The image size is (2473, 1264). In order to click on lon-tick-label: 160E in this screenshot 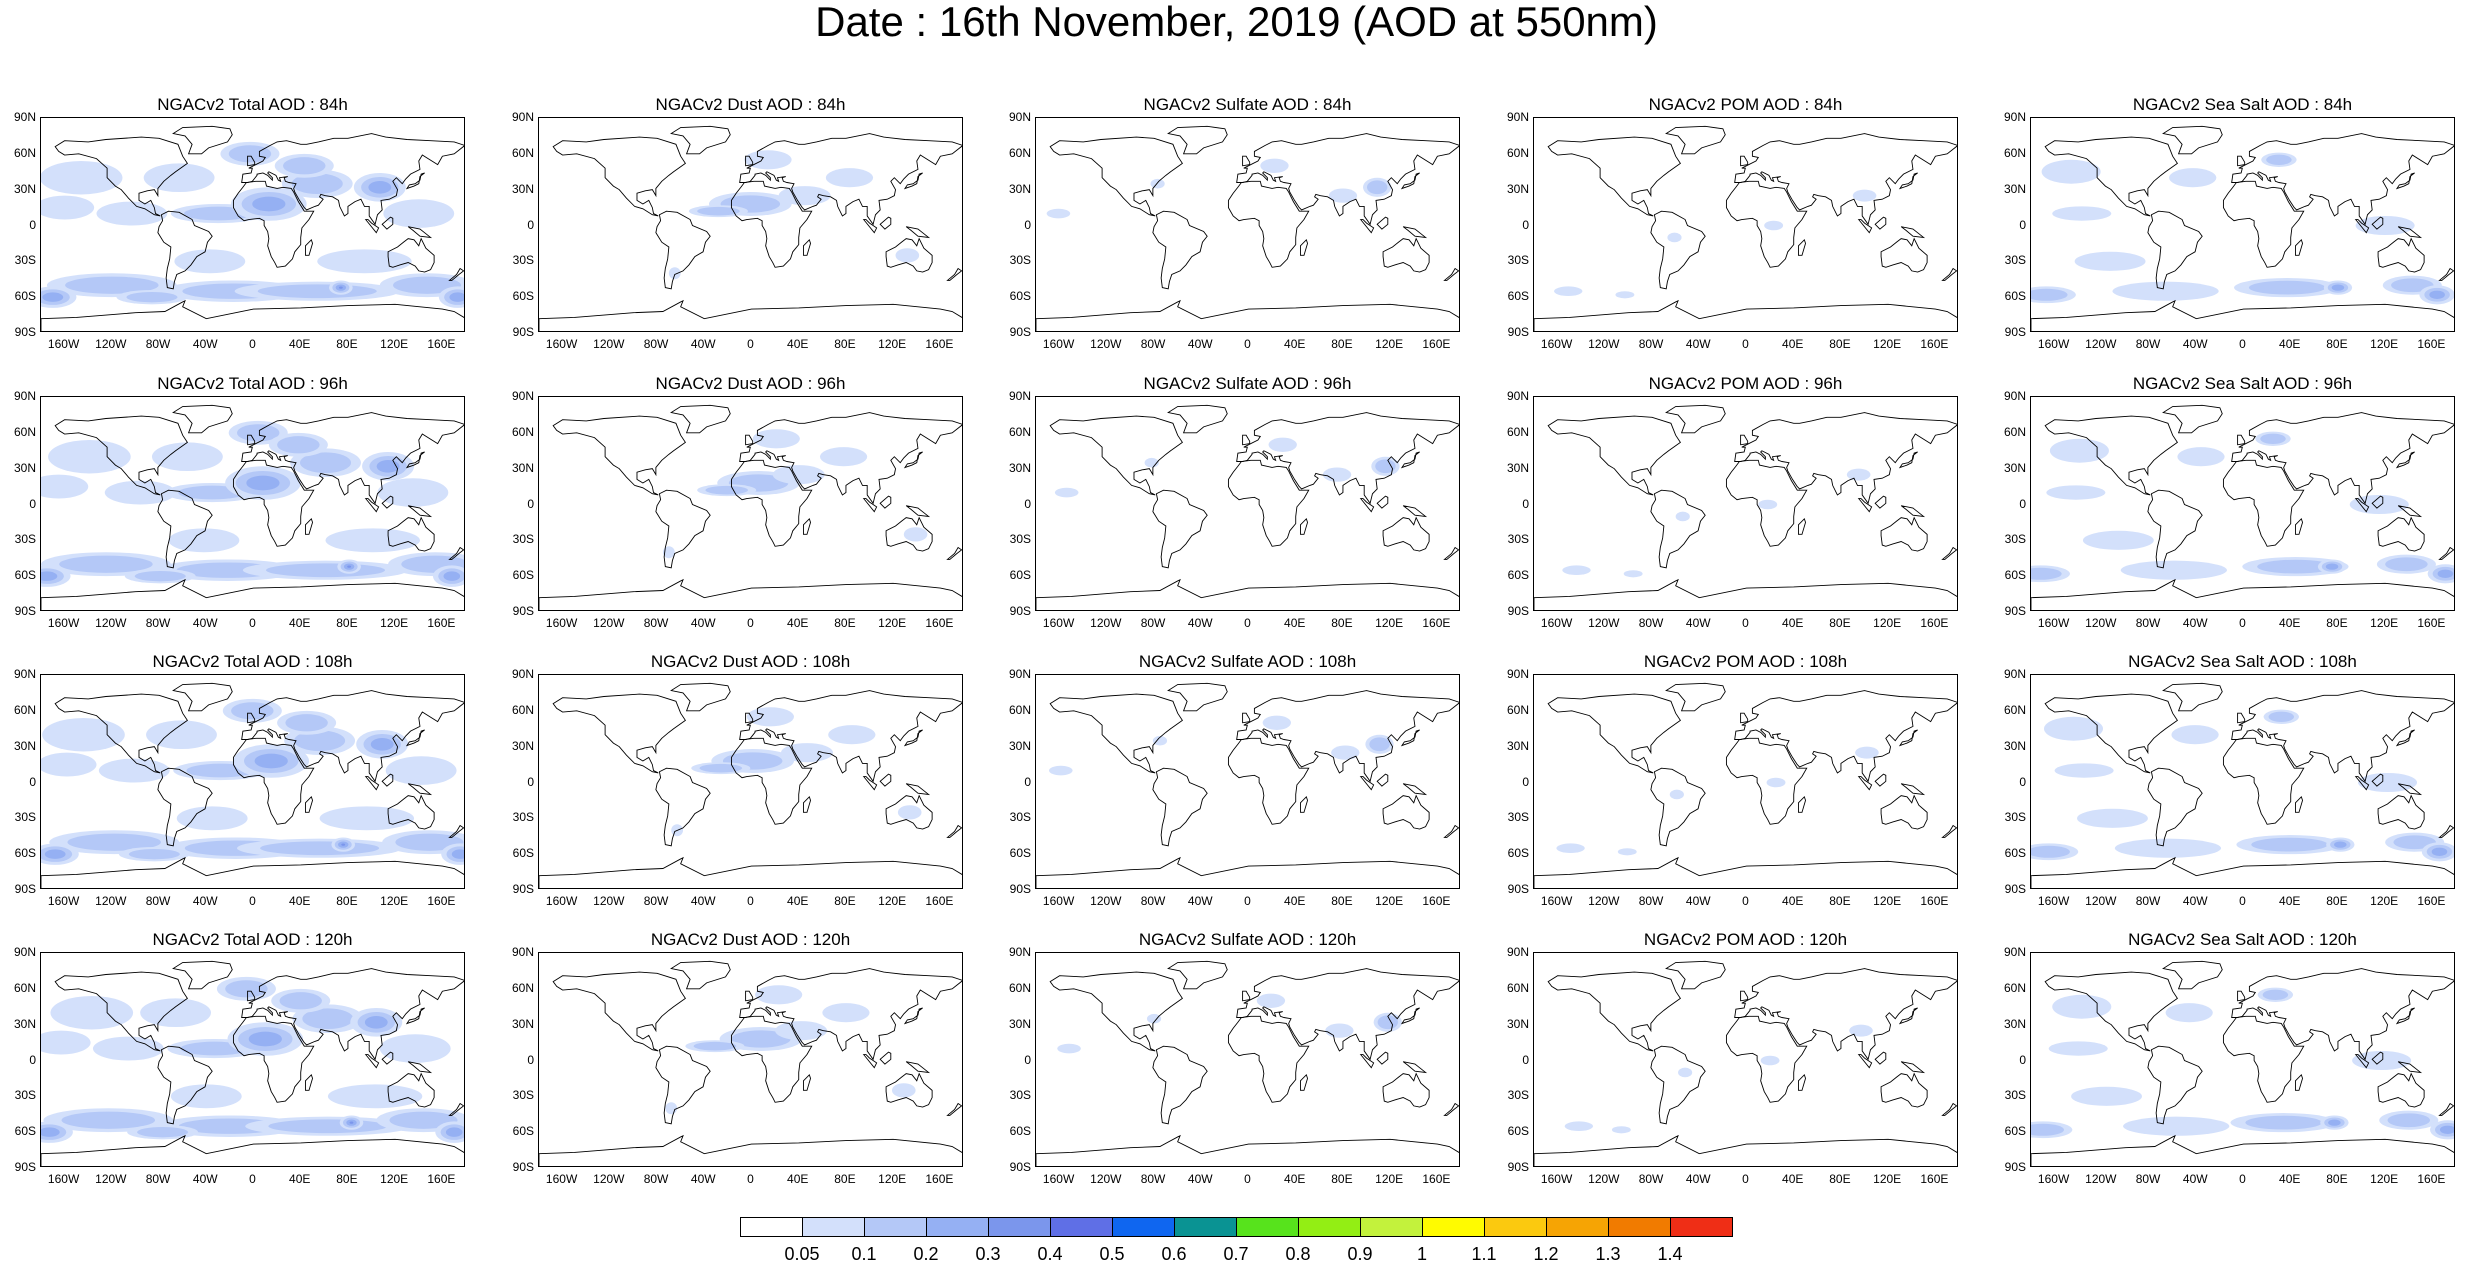, I will do `click(1436, 344)`.